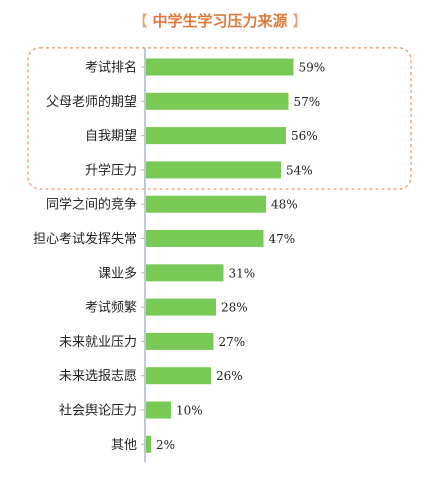  What do you see at coordinates (124, 445) in the screenshot?
I see `category-label: 其他` at bounding box center [124, 445].